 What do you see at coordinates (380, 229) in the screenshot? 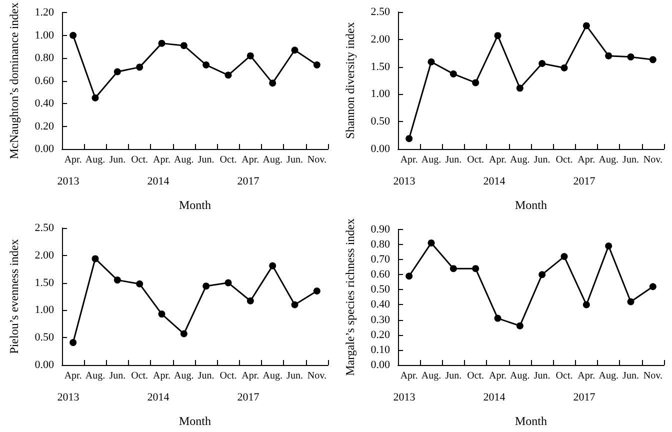
I see `y-tick-label: 0.90` at bounding box center [380, 229].